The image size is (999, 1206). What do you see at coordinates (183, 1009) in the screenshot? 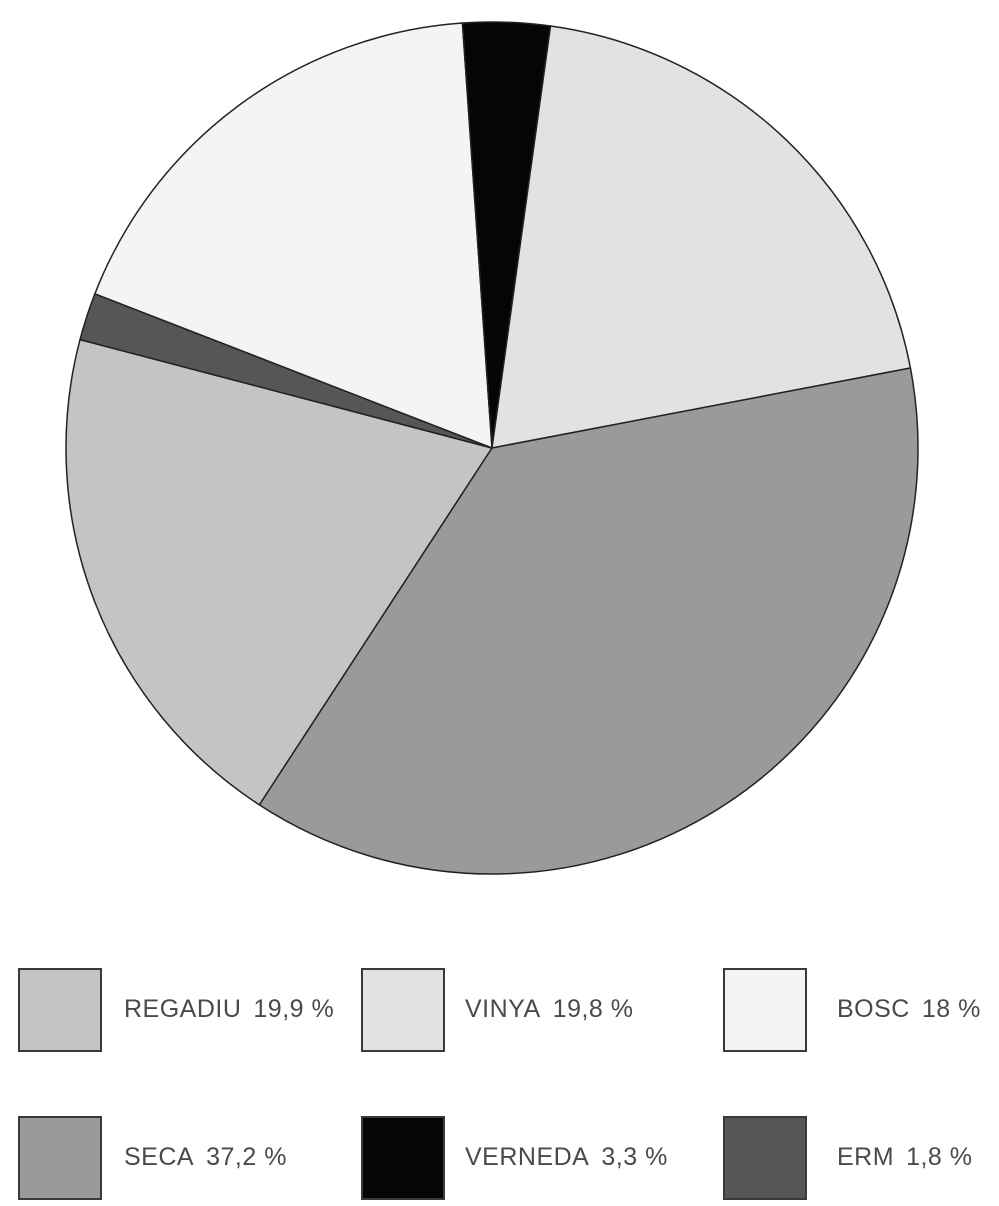
I see `legend-label-regadiu: REGADIU` at bounding box center [183, 1009].